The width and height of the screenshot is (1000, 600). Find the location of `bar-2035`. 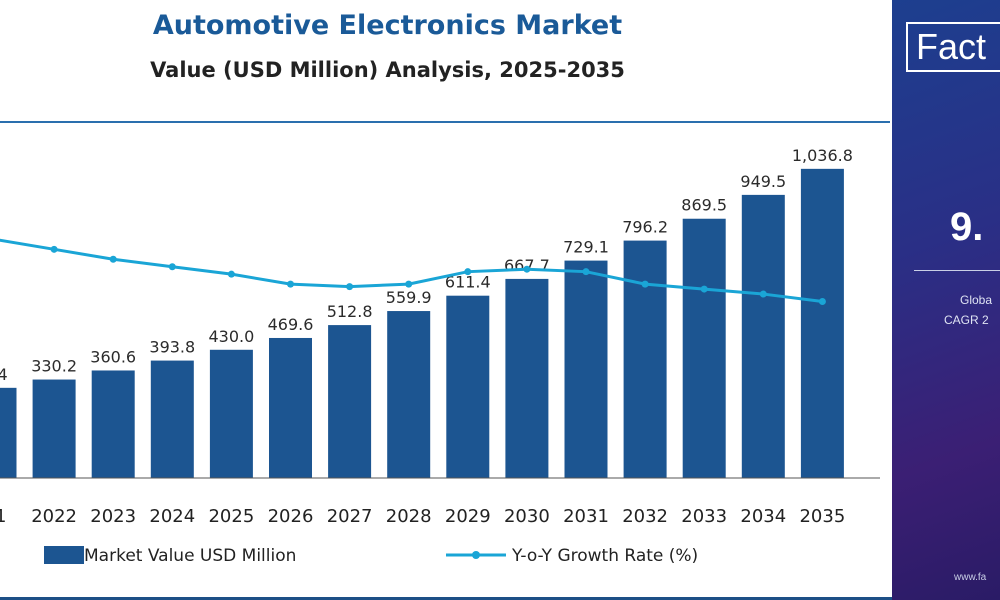

bar-2035 is located at coordinates (822, 323).